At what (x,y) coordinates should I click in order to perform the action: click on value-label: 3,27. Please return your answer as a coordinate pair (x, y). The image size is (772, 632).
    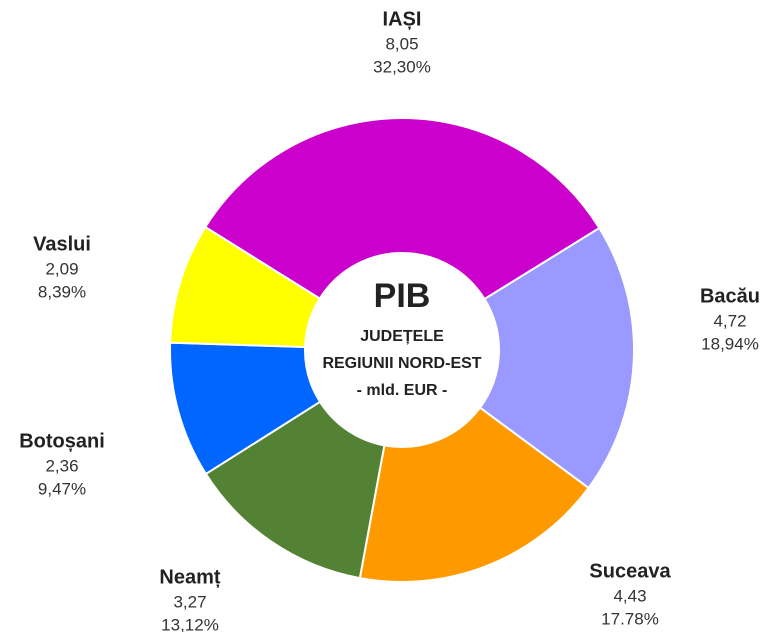
    Looking at the image, I should click on (189, 601).